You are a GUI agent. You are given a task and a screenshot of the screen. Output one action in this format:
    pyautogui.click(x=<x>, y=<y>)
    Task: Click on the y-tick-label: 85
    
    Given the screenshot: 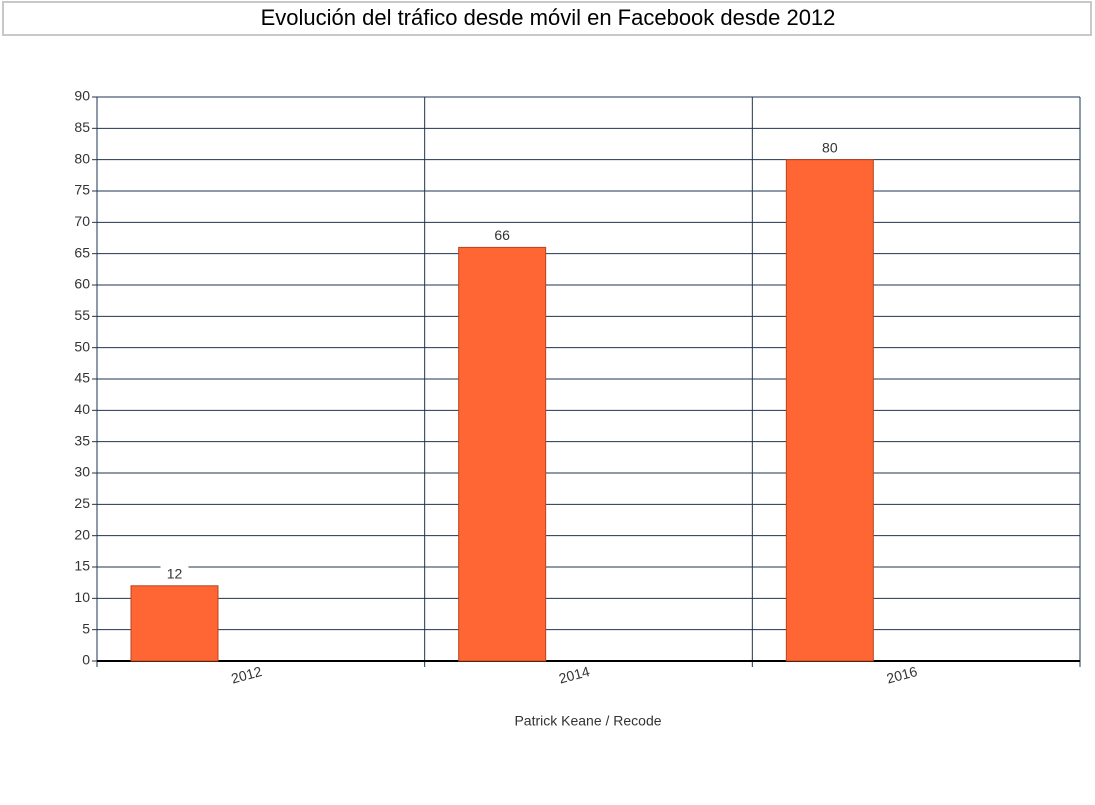 What is the action you would take?
    pyautogui.click(x=82, y=127)
    